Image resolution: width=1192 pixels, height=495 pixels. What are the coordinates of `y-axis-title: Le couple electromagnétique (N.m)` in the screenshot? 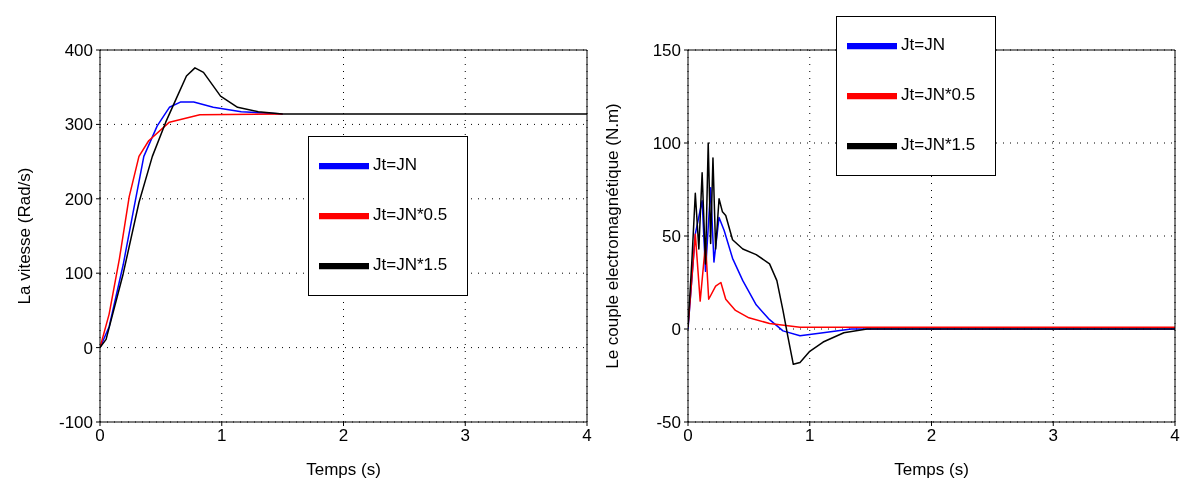 It's located at (613, 236).